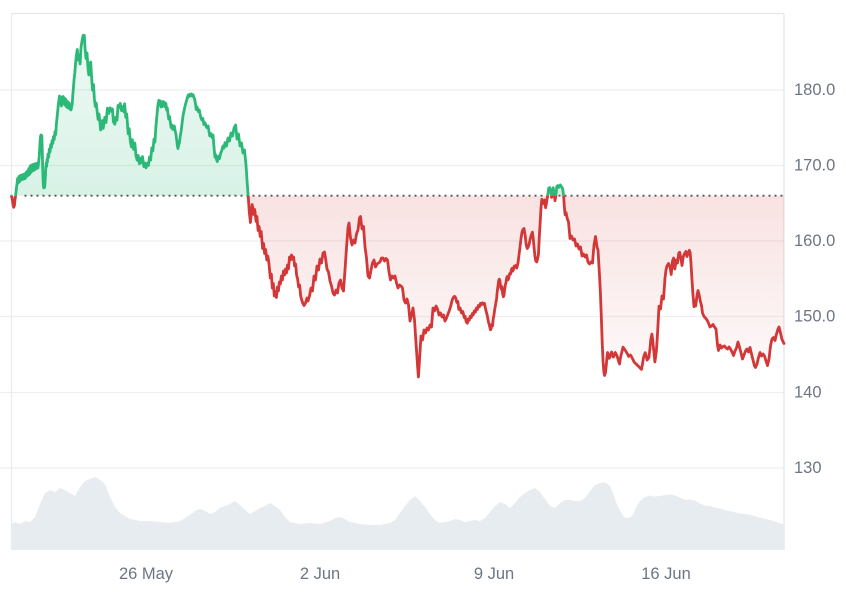  Describe the element at coordinates (808, 393) in the screenshot. I see `svg-text: 140` at that location.